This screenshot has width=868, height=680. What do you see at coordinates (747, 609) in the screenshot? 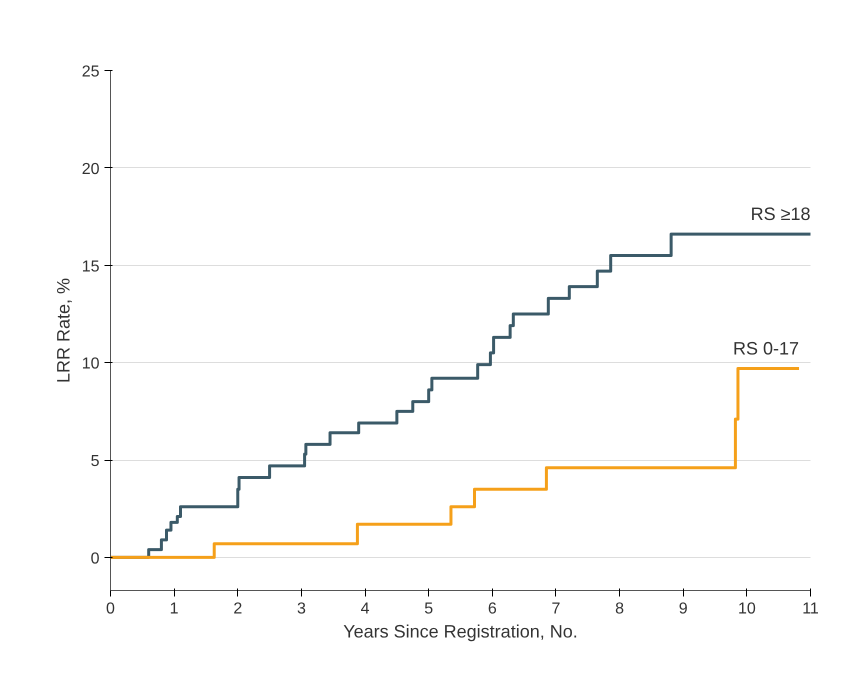
I see `x-tick-label: 10` at bounding box center [747, 609].